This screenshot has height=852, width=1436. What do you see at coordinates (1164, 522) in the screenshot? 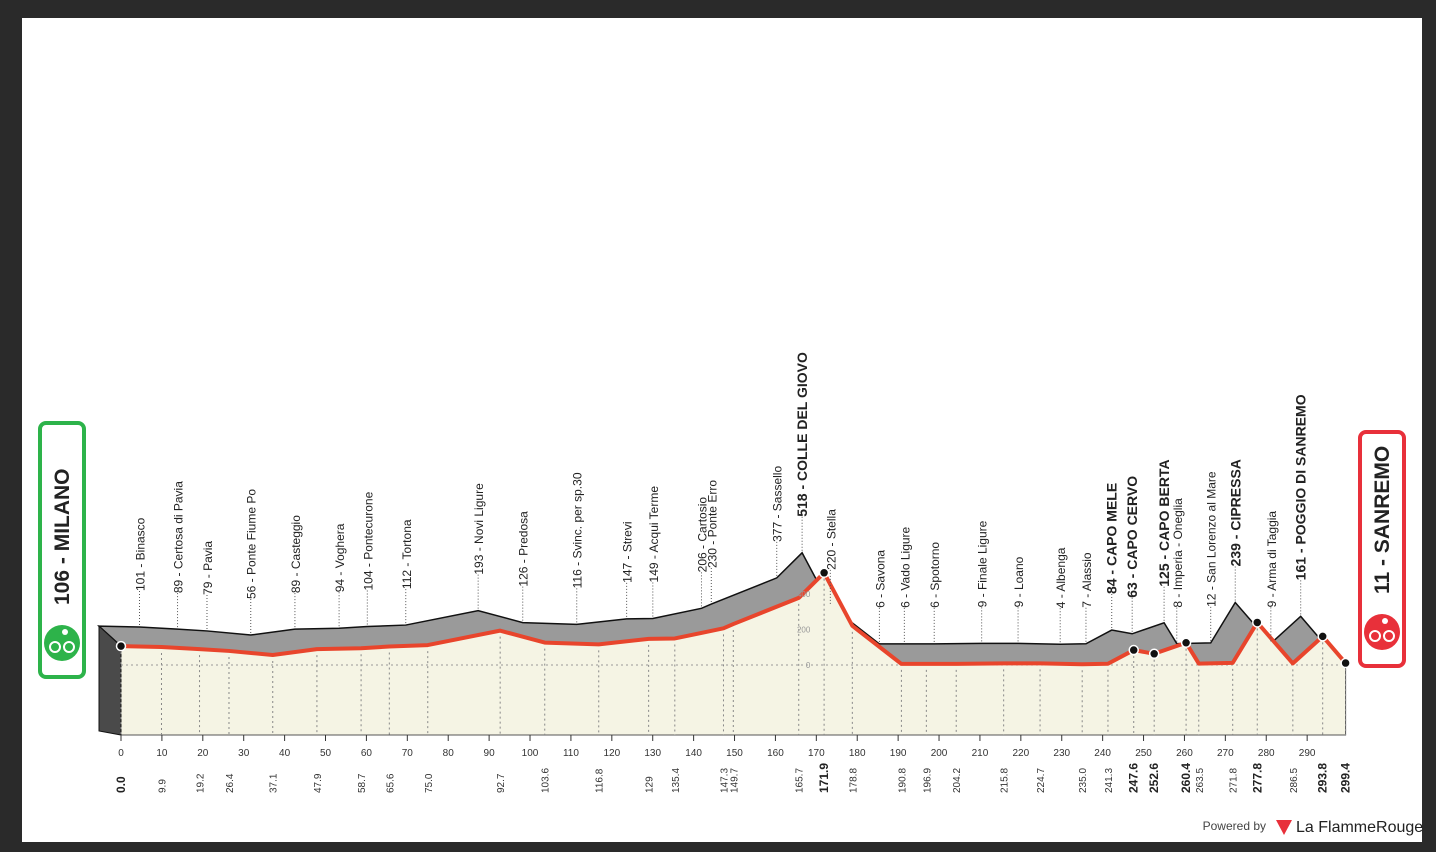
I see `waypoint-label: 125 - CAPO BERTA` at bounding box center [1164, 522].